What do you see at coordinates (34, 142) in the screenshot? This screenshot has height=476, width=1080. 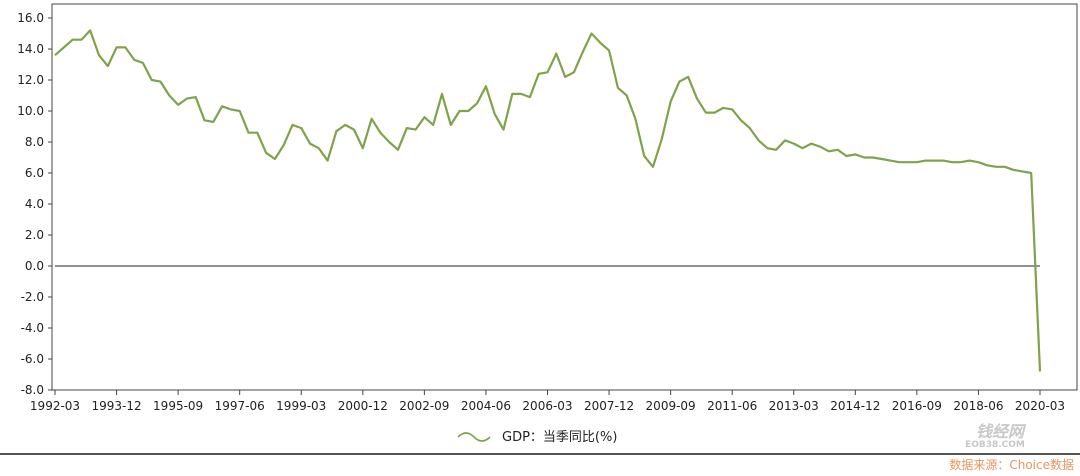 I see `y-tick-label: 8.0` at bounding box center [34, 142].